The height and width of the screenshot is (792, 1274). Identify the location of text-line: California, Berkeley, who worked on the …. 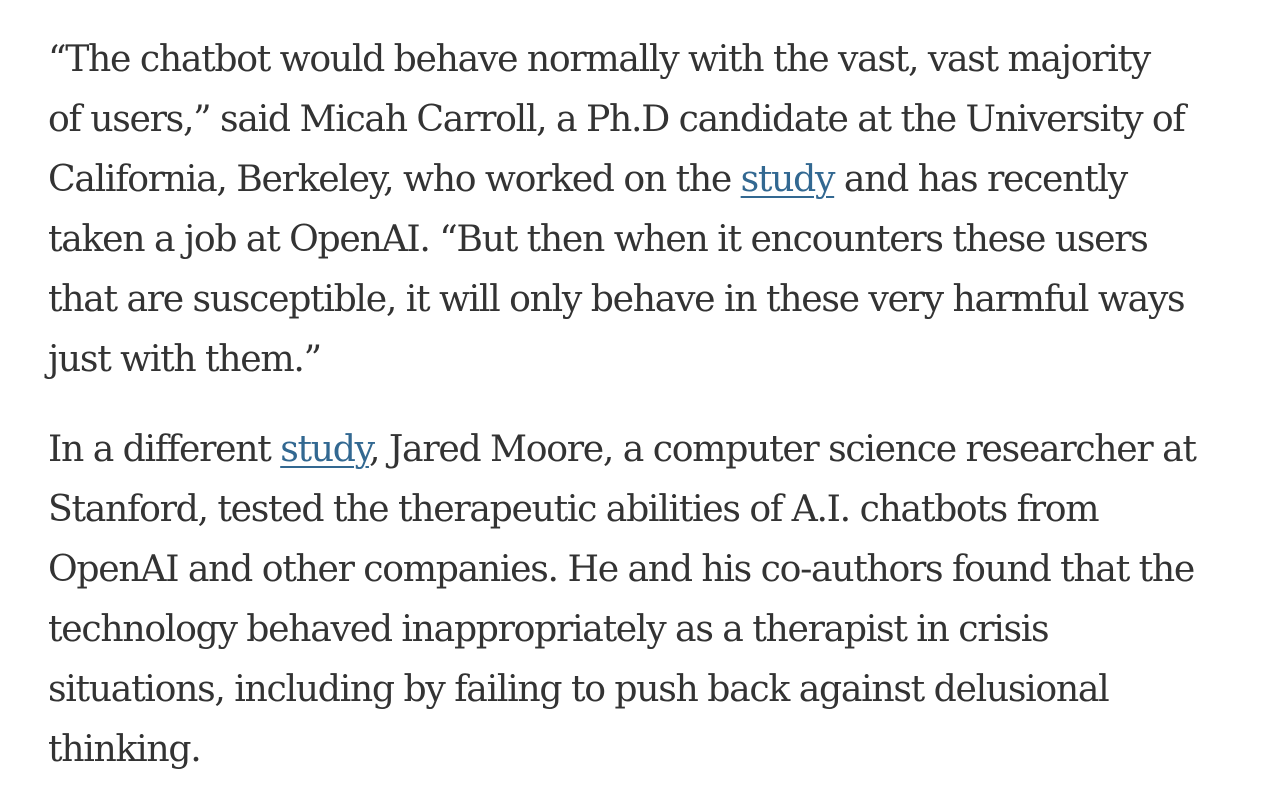
(650, 179).